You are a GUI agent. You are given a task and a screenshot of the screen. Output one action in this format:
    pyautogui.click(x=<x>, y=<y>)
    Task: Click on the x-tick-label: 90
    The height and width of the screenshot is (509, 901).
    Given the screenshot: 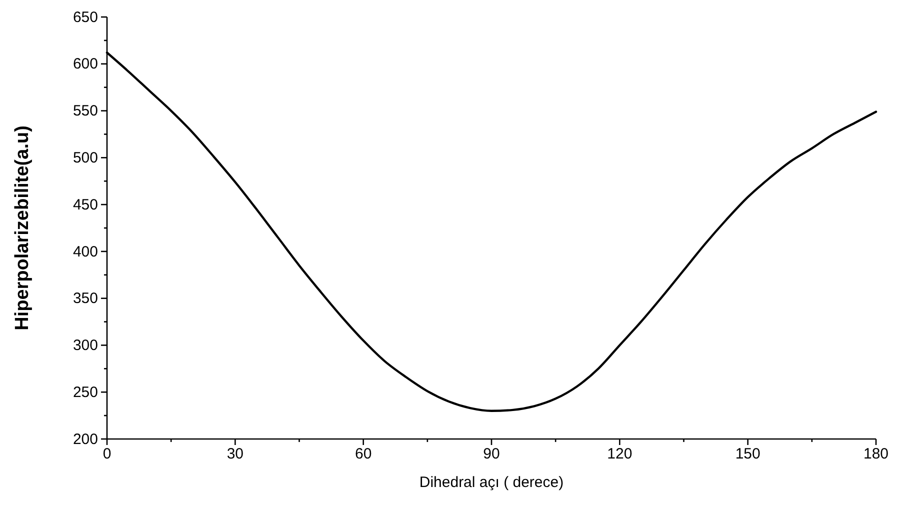 What is the action you would take?
    pyautogui.click(x=491, y=454)
    